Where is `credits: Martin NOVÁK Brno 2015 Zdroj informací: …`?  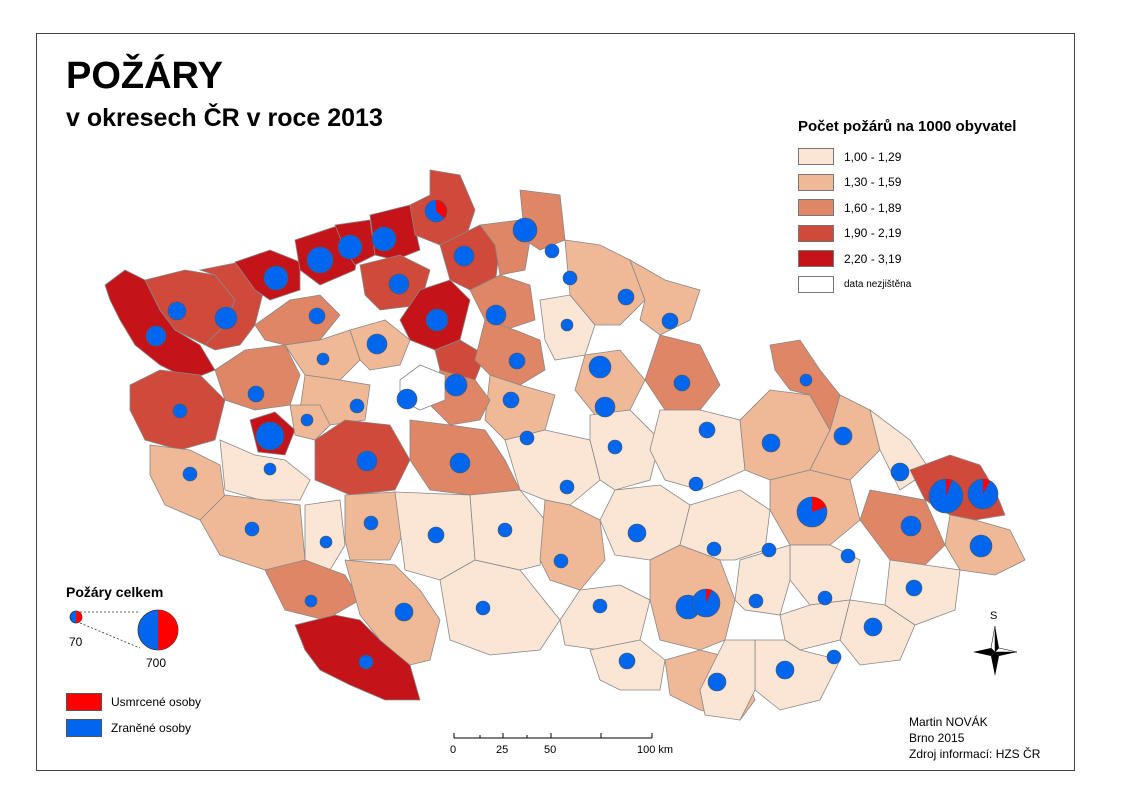 credits: Martin NOVÁK Brno 2015 Zdroj informací: … is located at coordinates (974, 738).